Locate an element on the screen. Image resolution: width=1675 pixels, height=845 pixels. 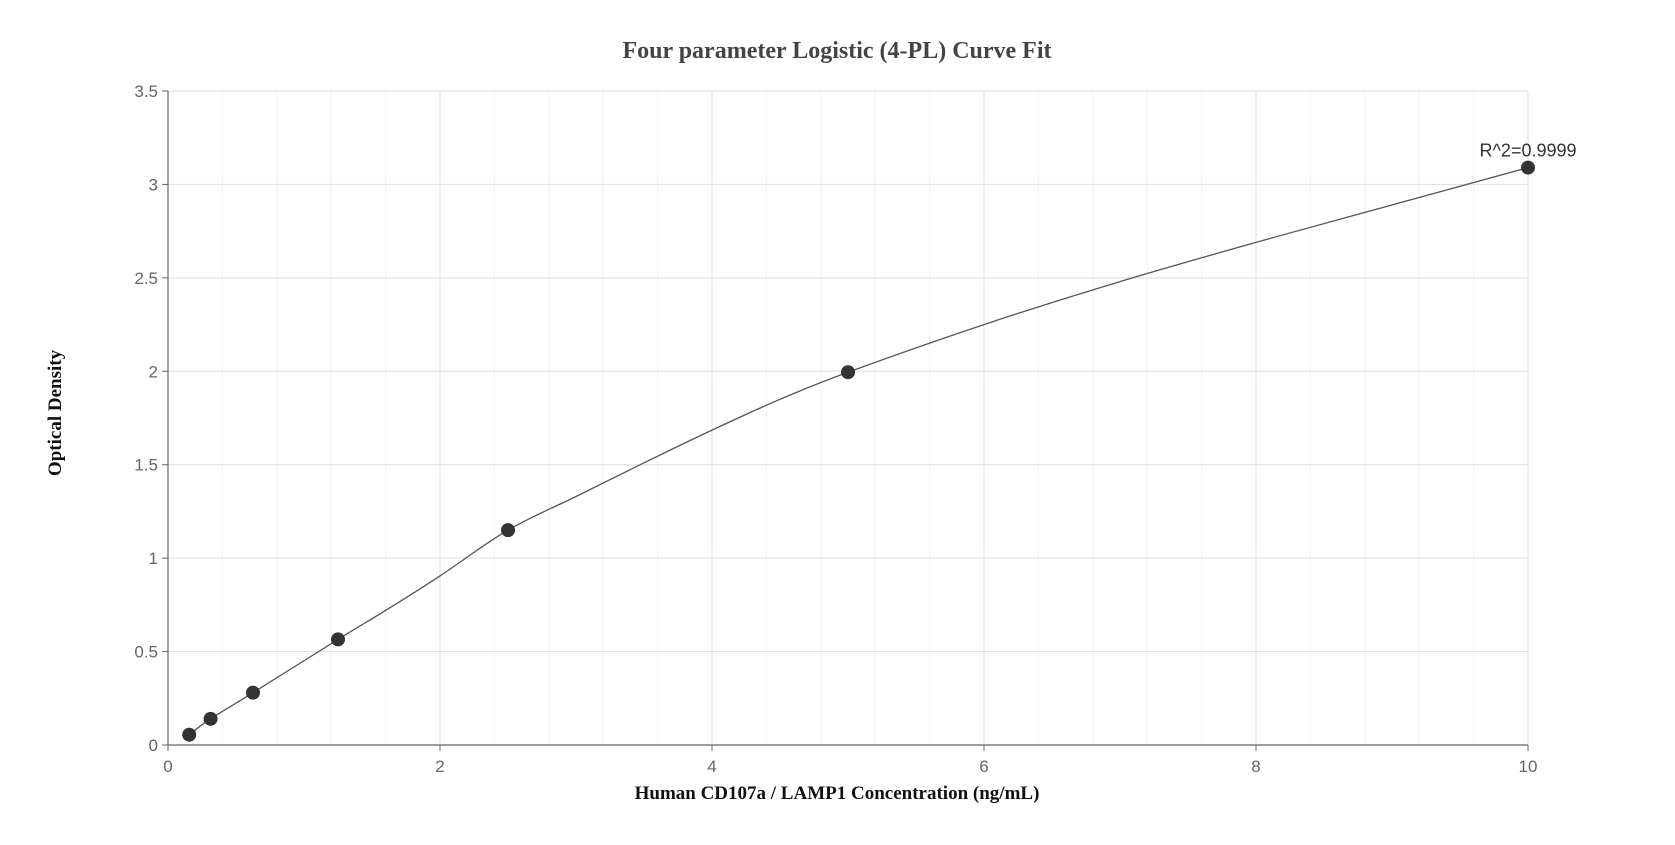
x-tick-label: 0 is located at coordinates (167, 766).